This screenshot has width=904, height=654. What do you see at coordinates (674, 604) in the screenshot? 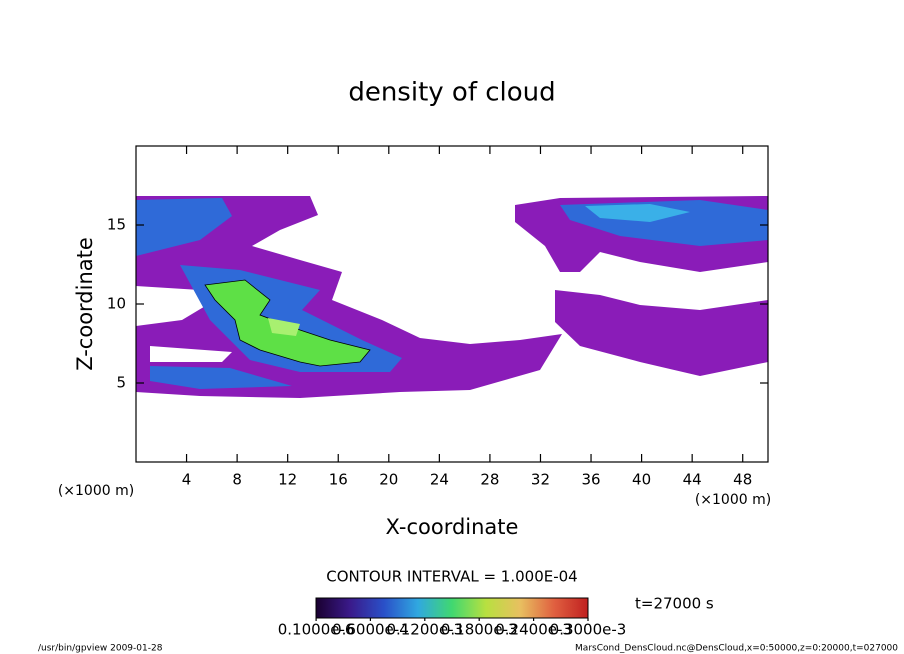
I see `time-label: t=27000 s` at bounding box center [674, 604].